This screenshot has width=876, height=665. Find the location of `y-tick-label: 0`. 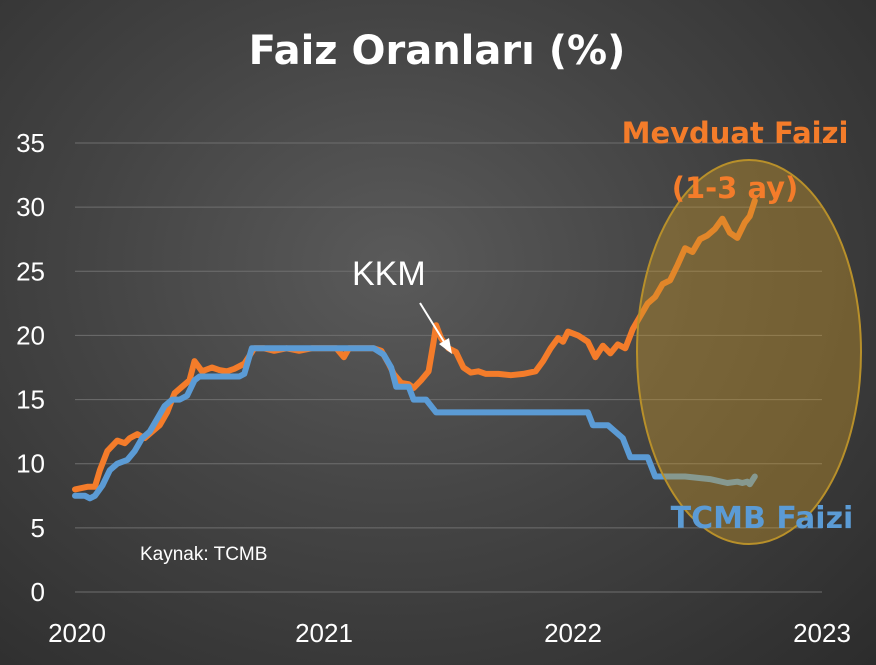

y-tick-label: 0 is located at coordinates (38, 592).